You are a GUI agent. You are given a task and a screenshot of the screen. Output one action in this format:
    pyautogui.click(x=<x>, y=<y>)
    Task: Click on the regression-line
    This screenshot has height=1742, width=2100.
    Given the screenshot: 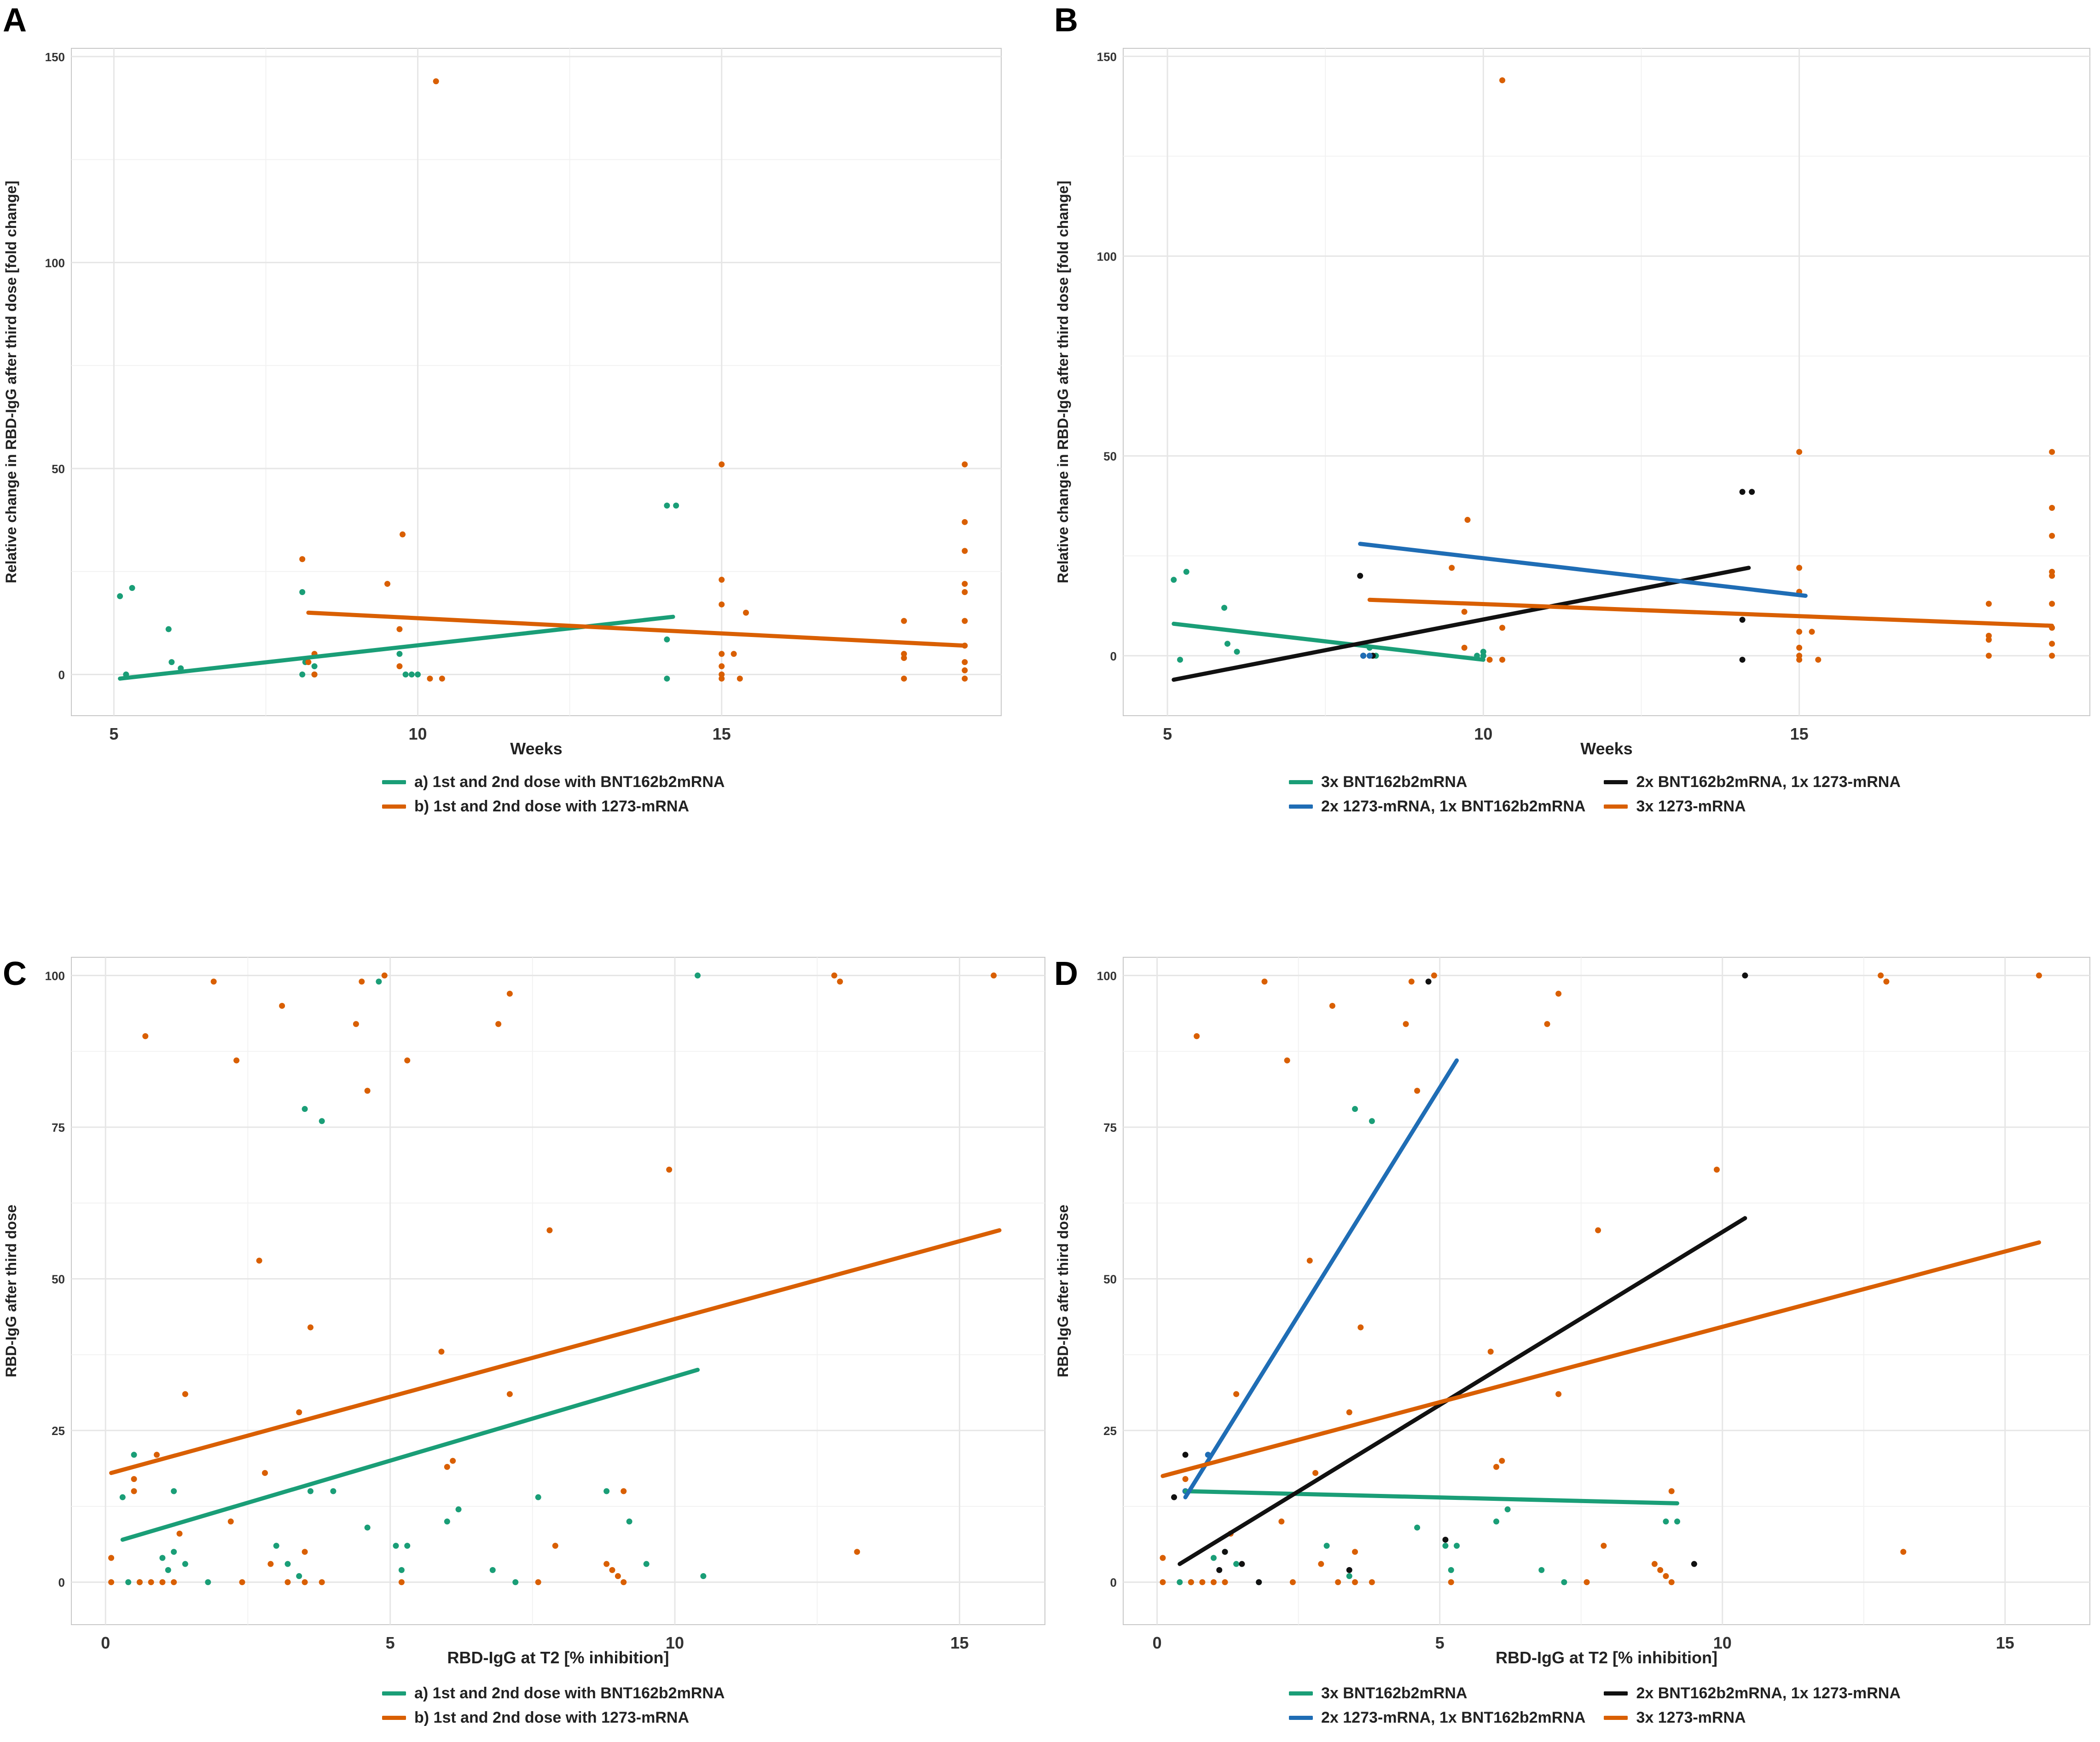 What is the action you would take?
    pyautogui.click(x=1583, y=570)
    